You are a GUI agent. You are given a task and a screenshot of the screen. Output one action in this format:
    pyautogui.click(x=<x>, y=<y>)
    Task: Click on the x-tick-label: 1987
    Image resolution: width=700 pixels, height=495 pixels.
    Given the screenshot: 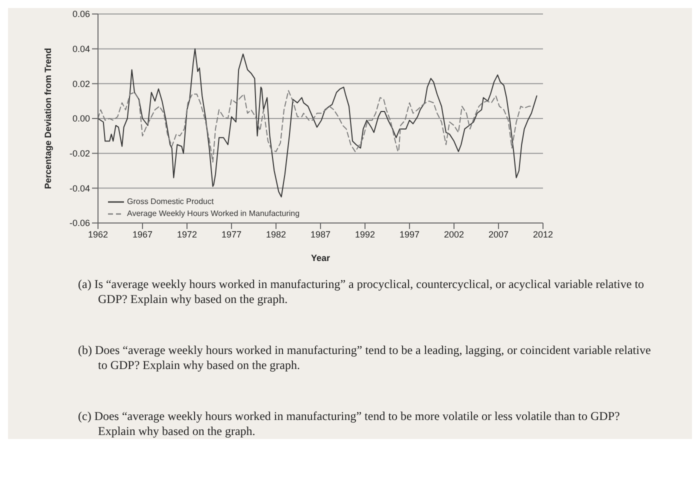 What is the action you would take?
    pyautogui.click(x=320, y=234)
    